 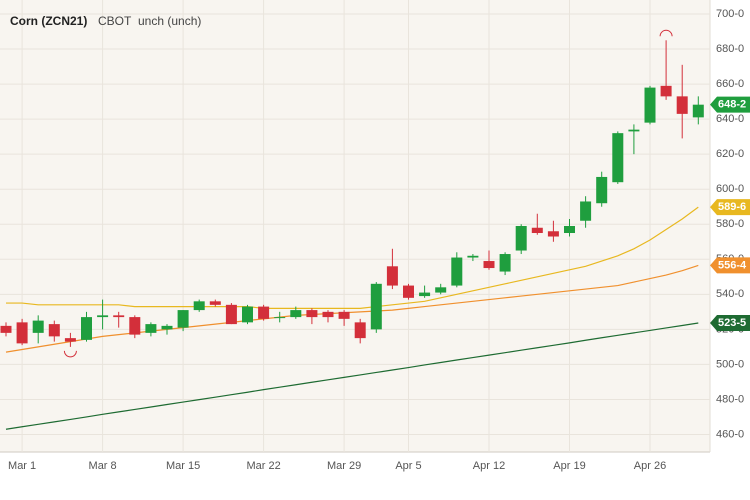 I want to click on x-tick-label: Mar 8, so click(x=103, y=466).